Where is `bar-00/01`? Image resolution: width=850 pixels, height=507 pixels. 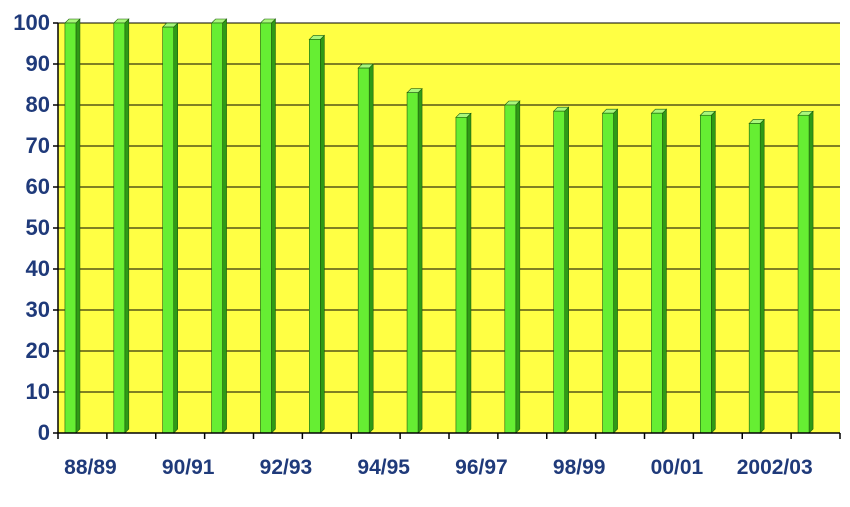 bar-00/01 is located at coordinates (659, 271).